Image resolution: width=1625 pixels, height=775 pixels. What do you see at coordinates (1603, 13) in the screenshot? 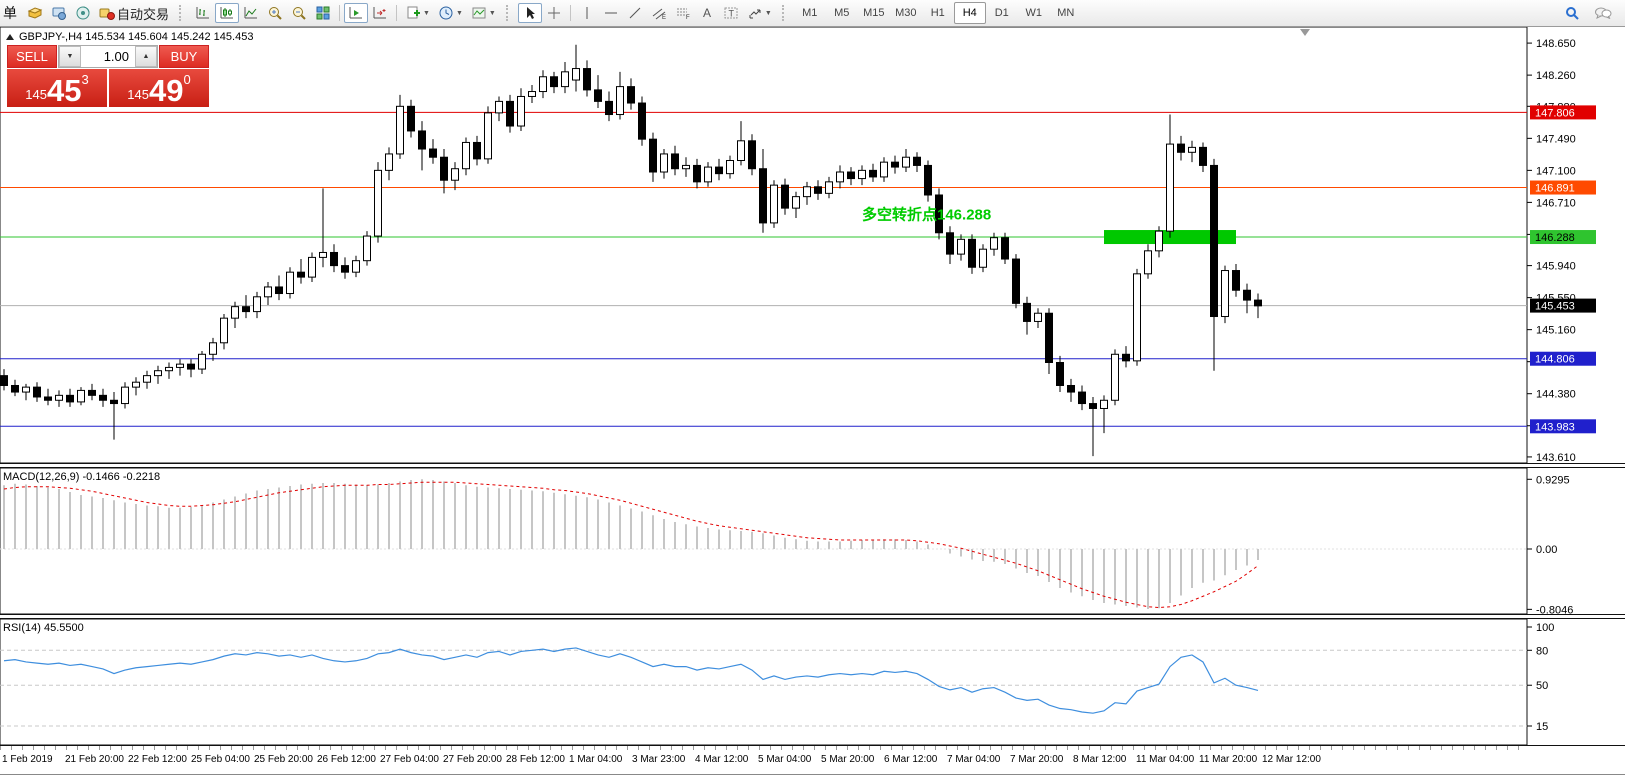
I see `chat-icon` at bounding box center [1603, 13].